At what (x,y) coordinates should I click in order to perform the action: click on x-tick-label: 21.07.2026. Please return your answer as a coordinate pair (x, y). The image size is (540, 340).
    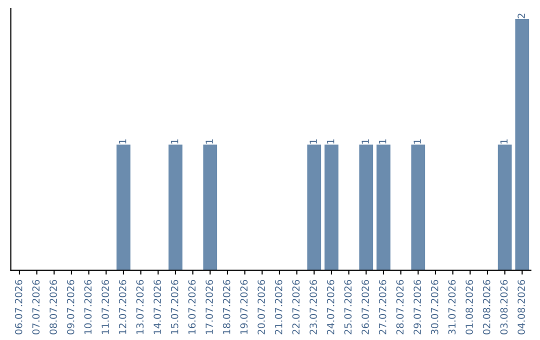
    Looking at the image, I should click on (278, 307).